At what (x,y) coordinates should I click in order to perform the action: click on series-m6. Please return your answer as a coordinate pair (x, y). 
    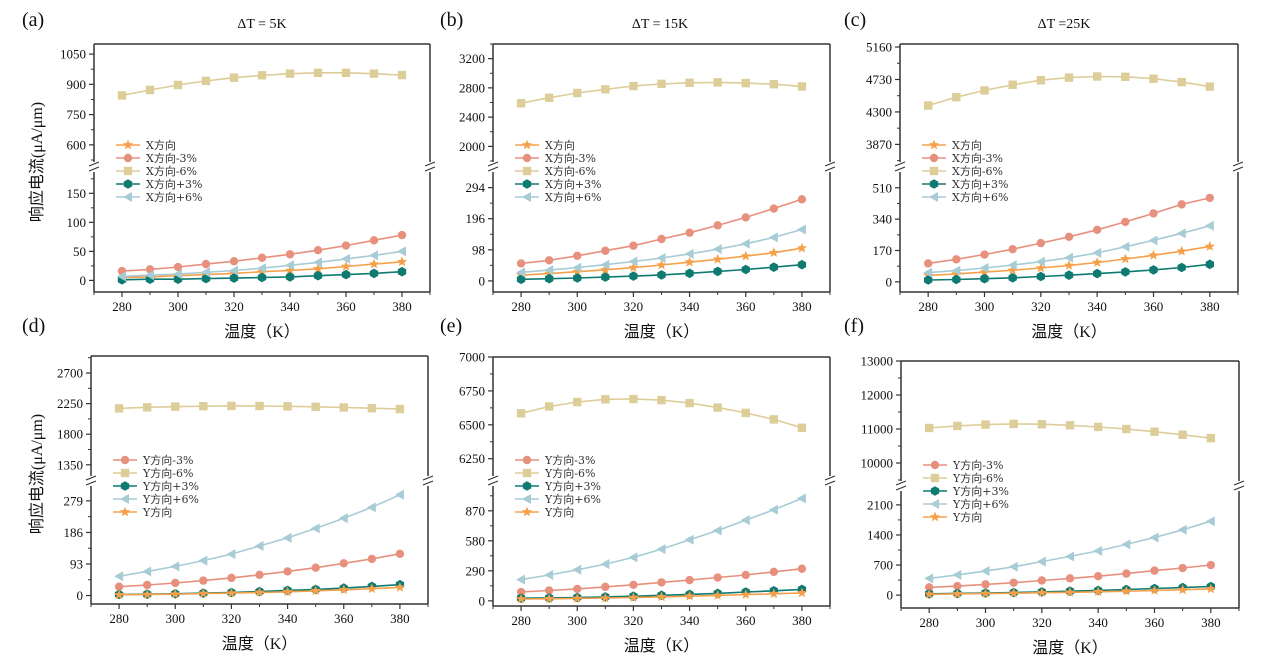
    Looking at the image, I should click on (1069, 91).